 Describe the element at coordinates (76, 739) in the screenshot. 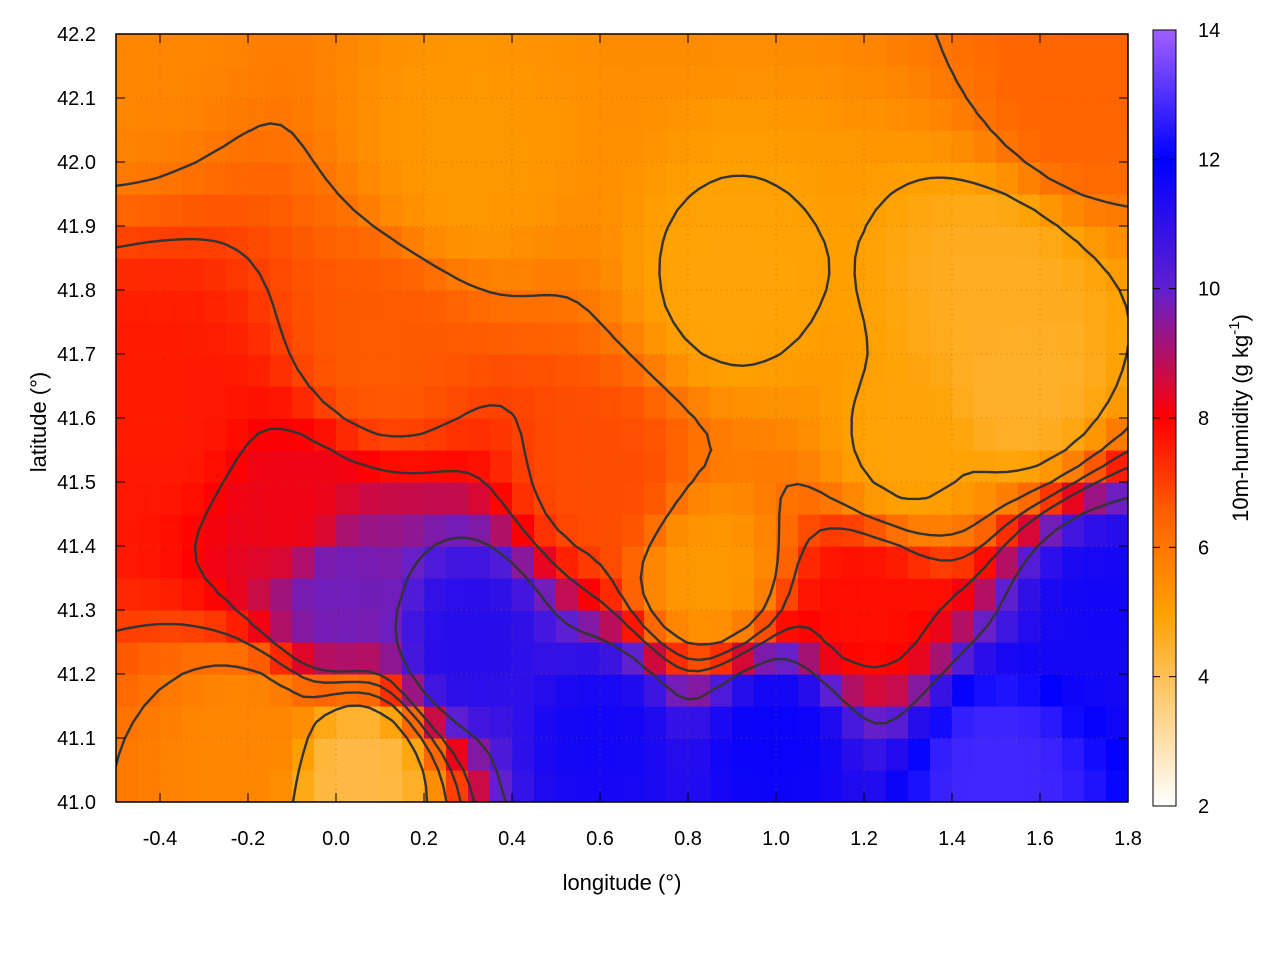

I see `y-tick-label: 41.1` at that location.